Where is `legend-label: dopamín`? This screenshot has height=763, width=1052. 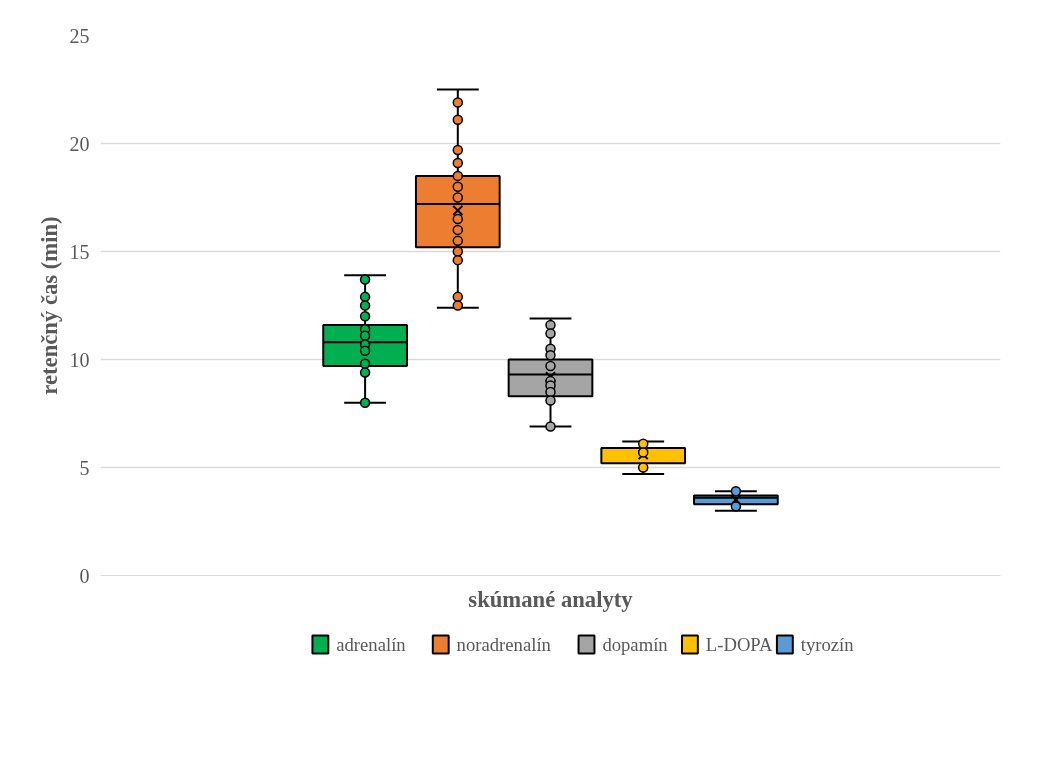 legend-label: dopamín is located at coordinates (635, 644).